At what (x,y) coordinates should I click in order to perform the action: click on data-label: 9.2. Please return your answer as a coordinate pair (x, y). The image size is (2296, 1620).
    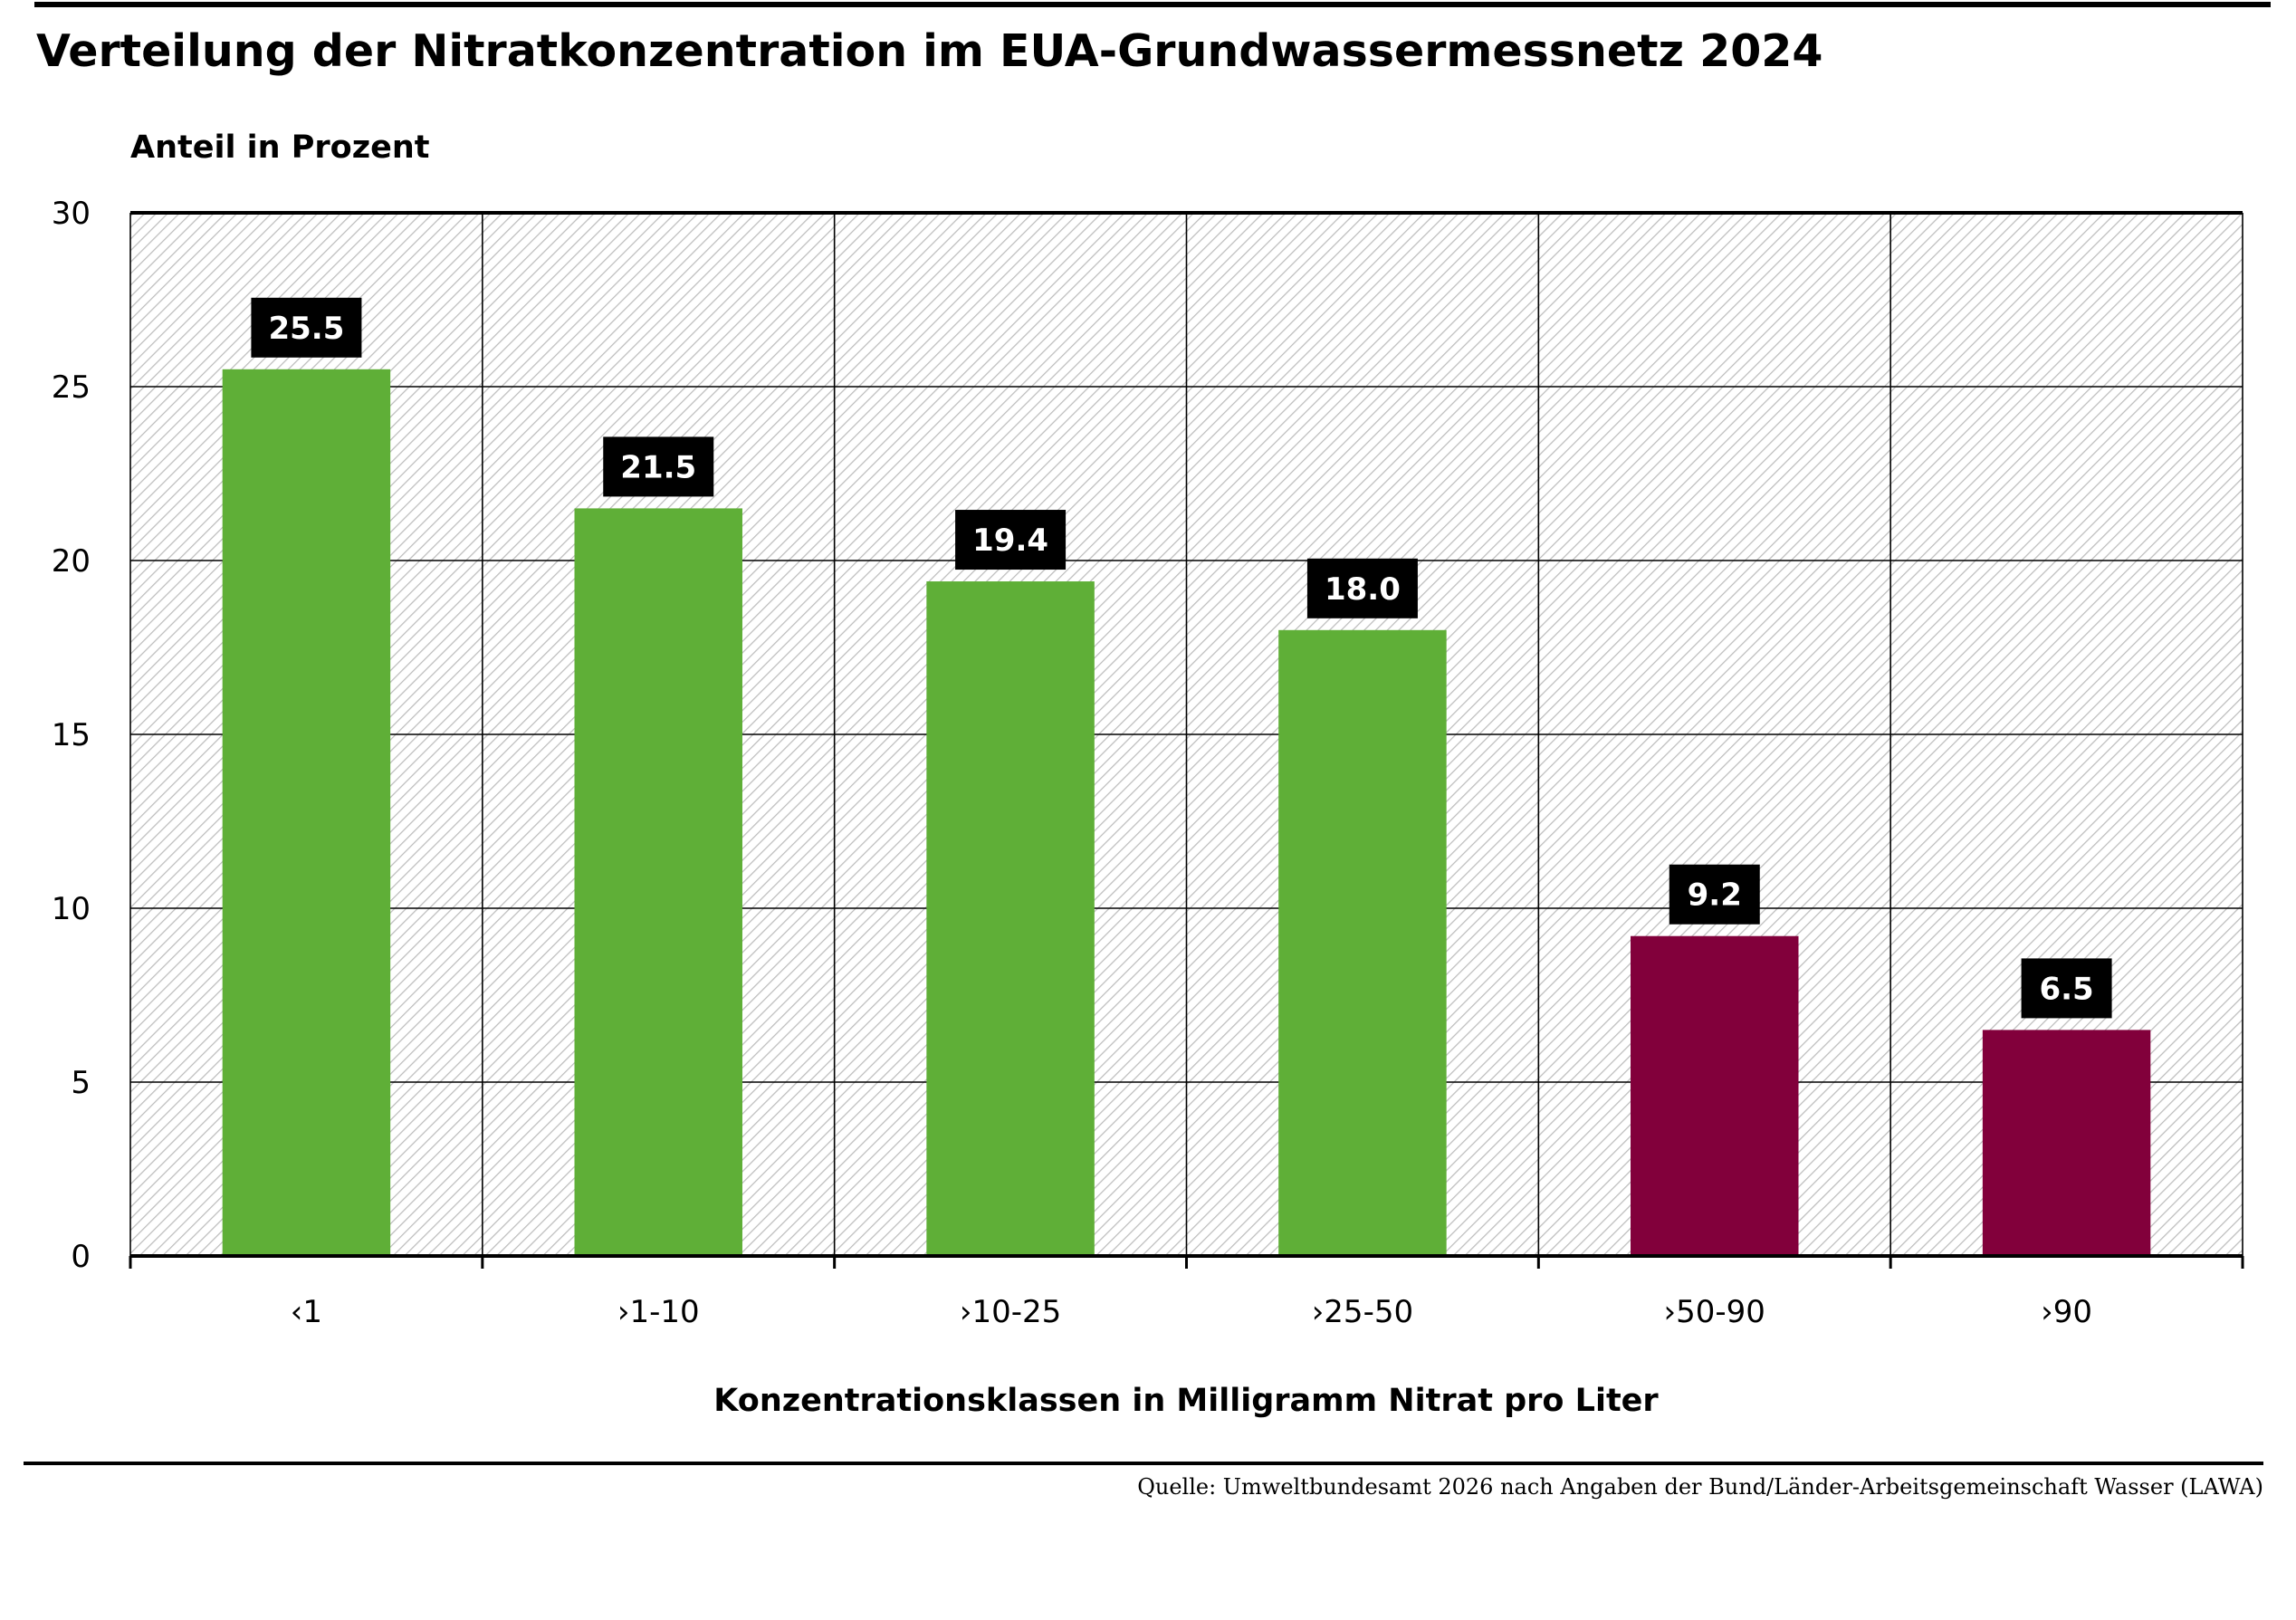
    Looking at the image, I should click on (1715, 895).